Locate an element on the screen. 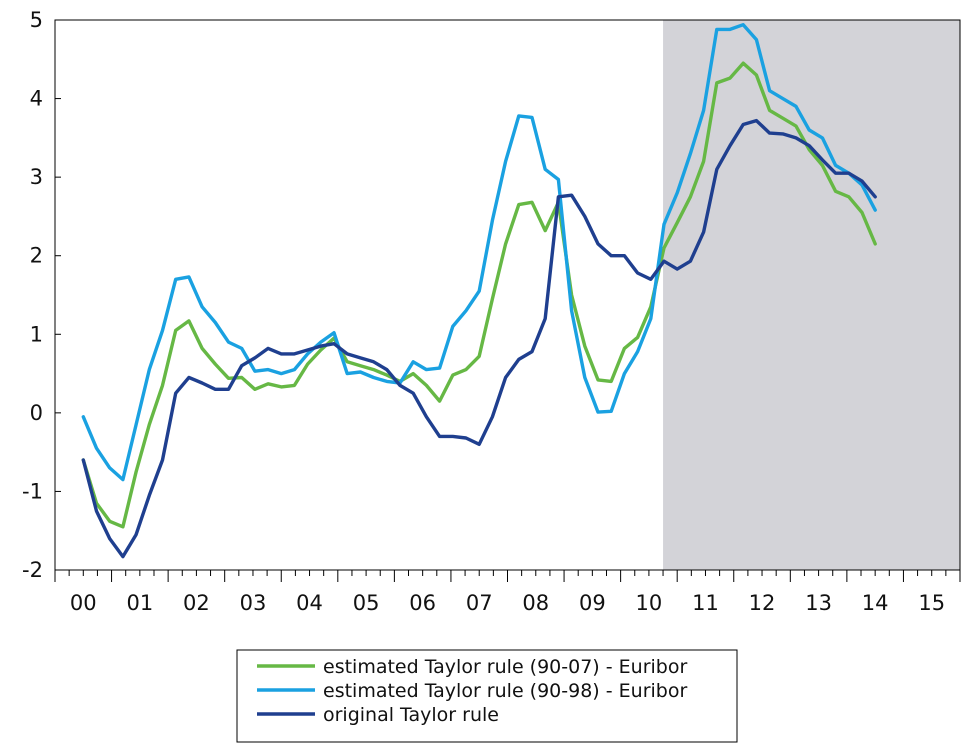 This screenshot has height=743, width=963. y-tick-label: 1 is located at coordinates (36, 334).